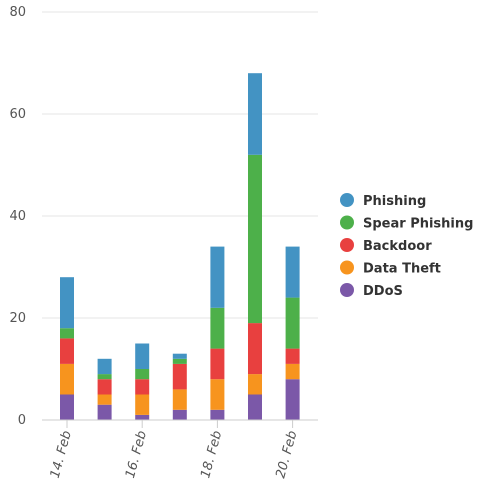 The height and width of the screenshot is (489, 486). Describe the element at coordinates (402, 269) in the screenshot. I see `legend-label: Data Theft` at that location.